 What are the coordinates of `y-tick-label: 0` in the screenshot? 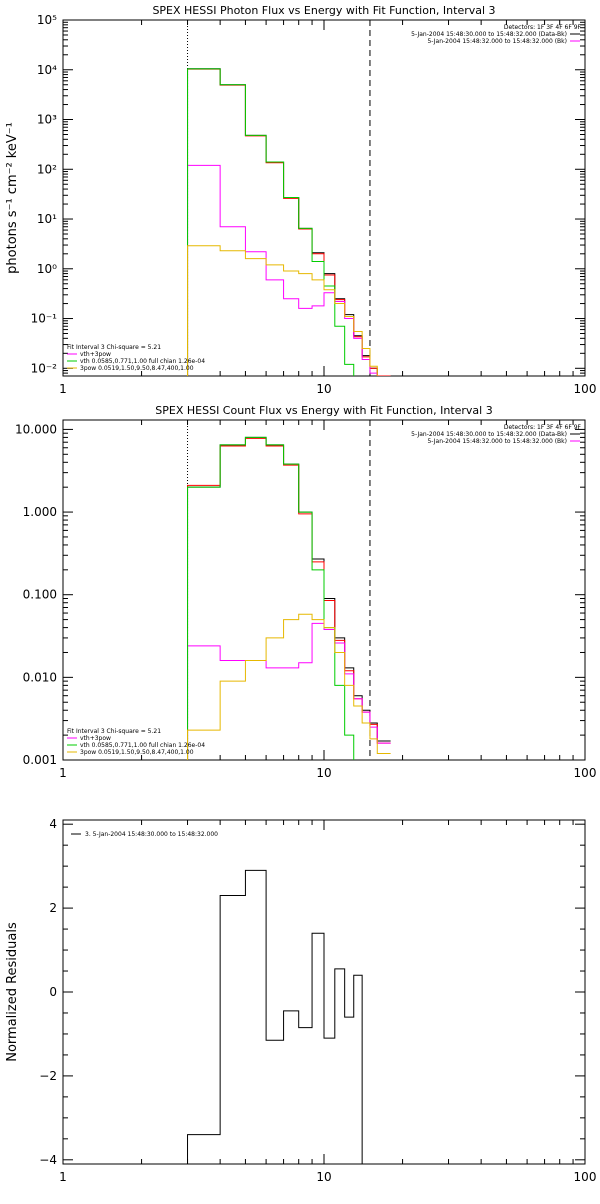 It's located at (53, 992).